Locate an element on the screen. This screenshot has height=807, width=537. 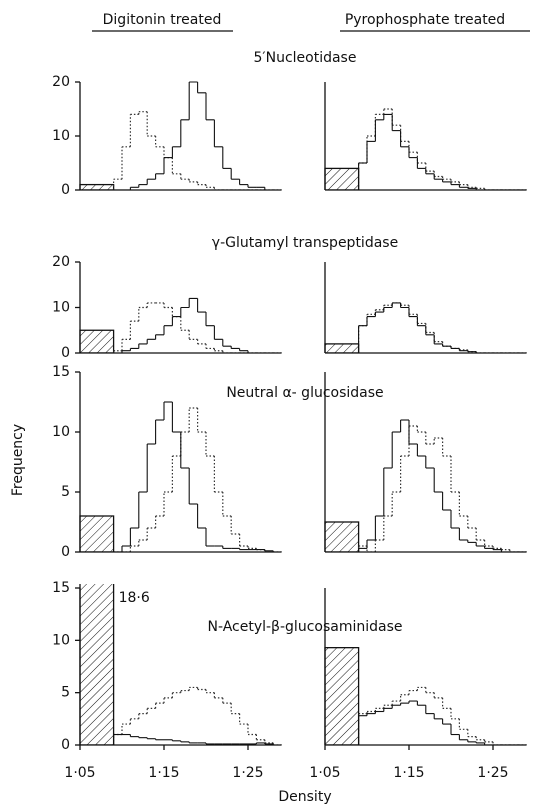
column-title: Pyrophosphate treated is located at coordinates (425, 20).